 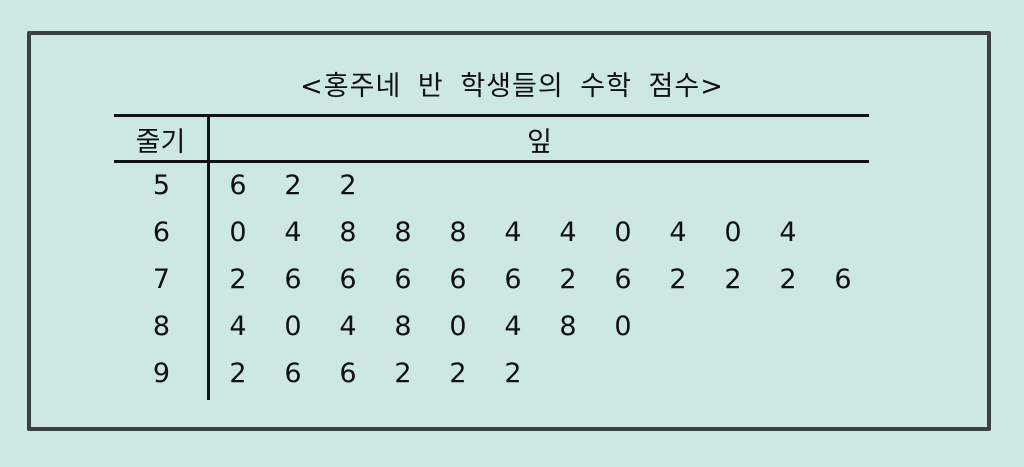 What do you see at coordinates (161, 279) in the screenshot?
I see `stem-value: 7` at bounding box center [161, 279].